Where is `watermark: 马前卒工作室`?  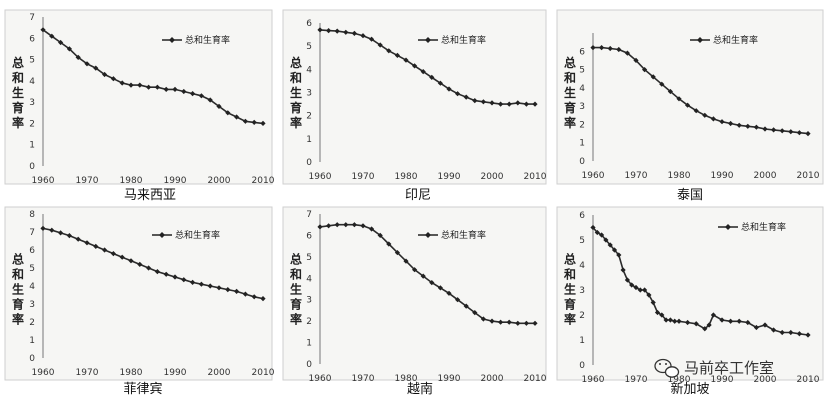
watermark: 马前卒工作室 is located at coordinates (714, 368).